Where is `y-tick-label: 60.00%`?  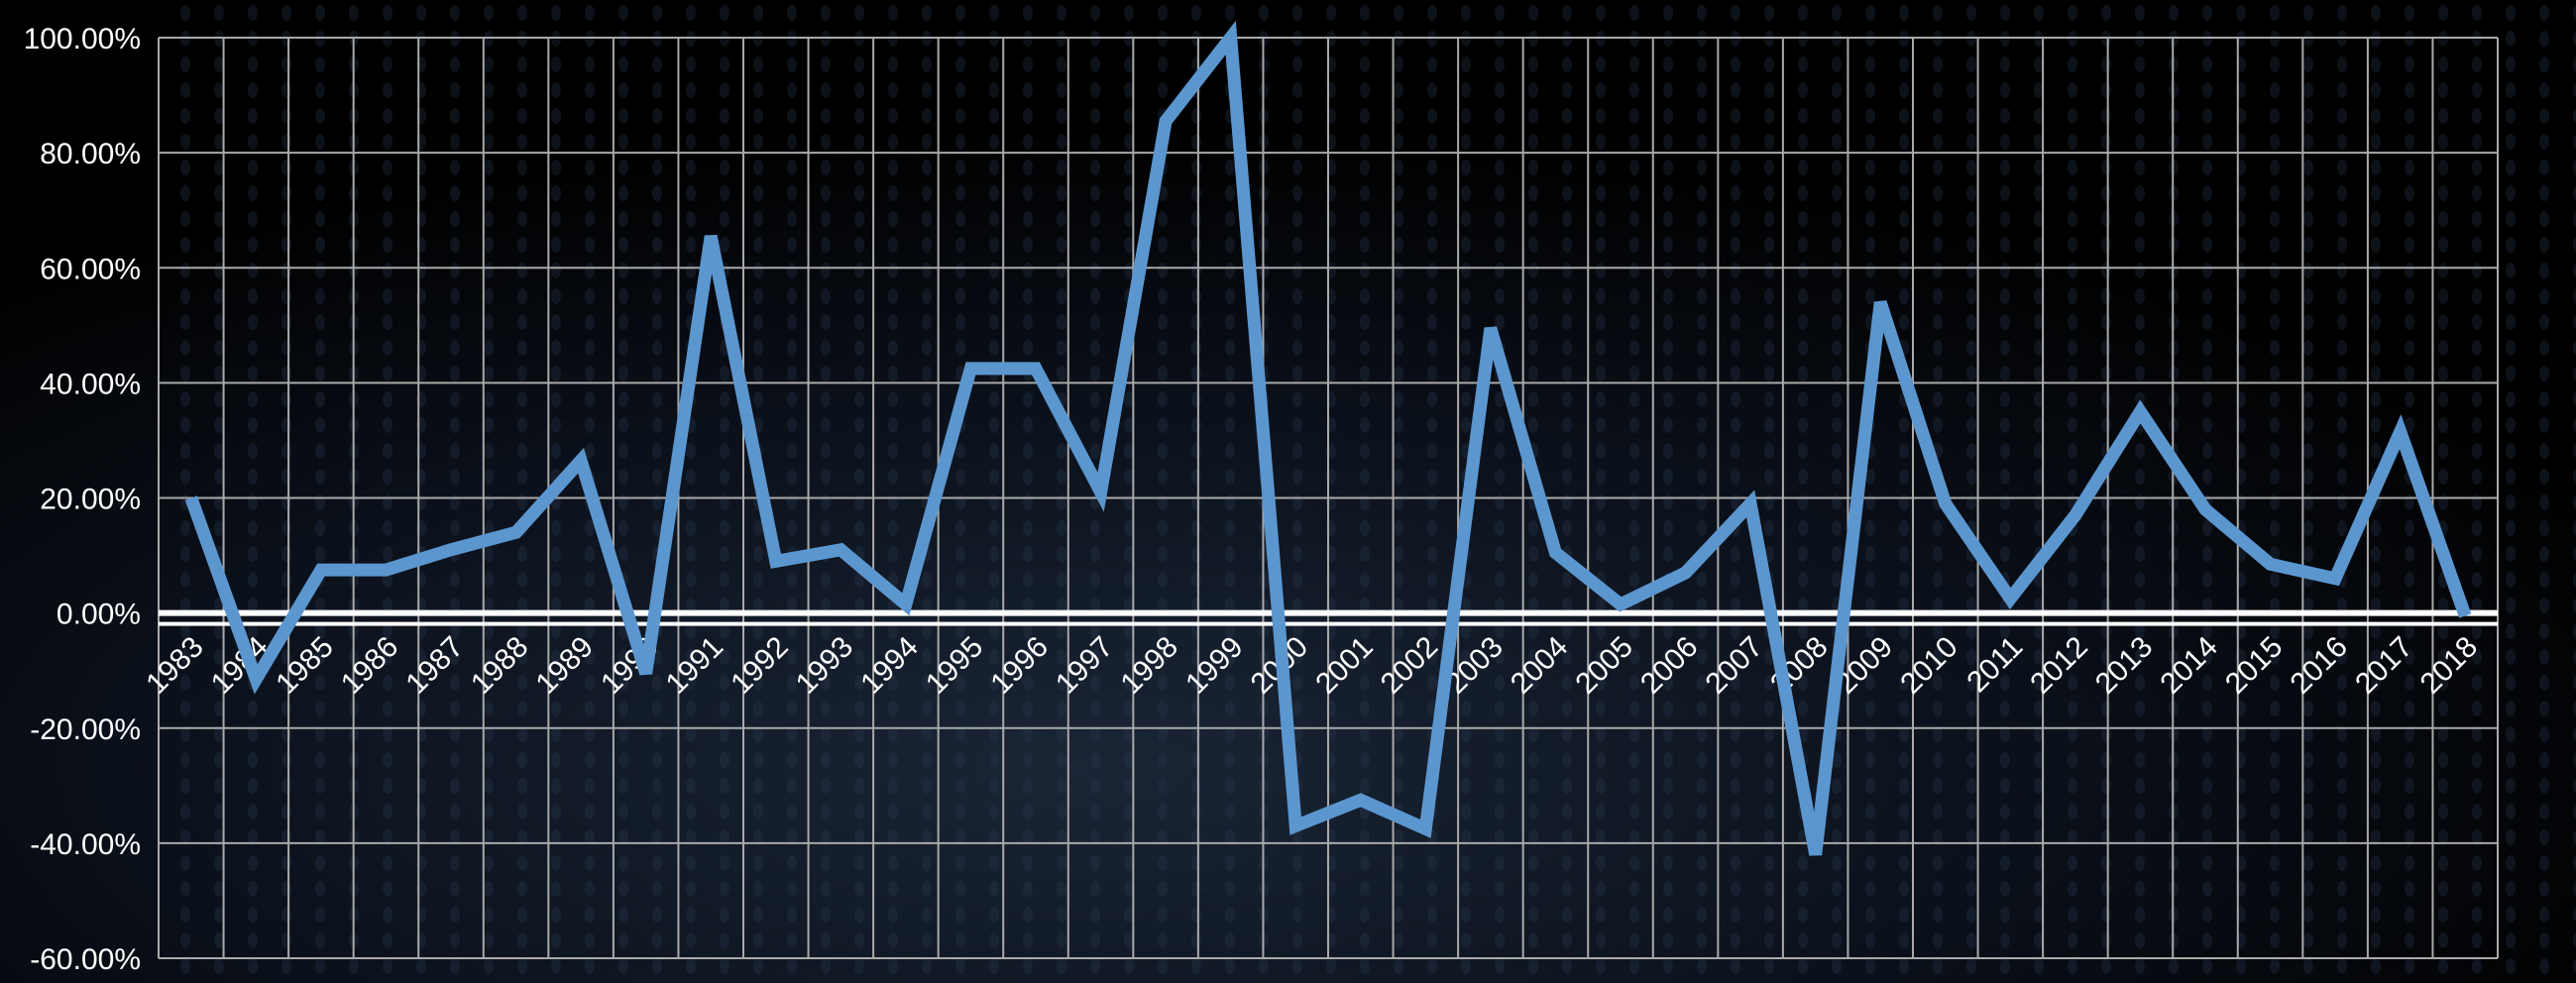
y-tick-label: 60.00% is located at coordinates (90, 269).